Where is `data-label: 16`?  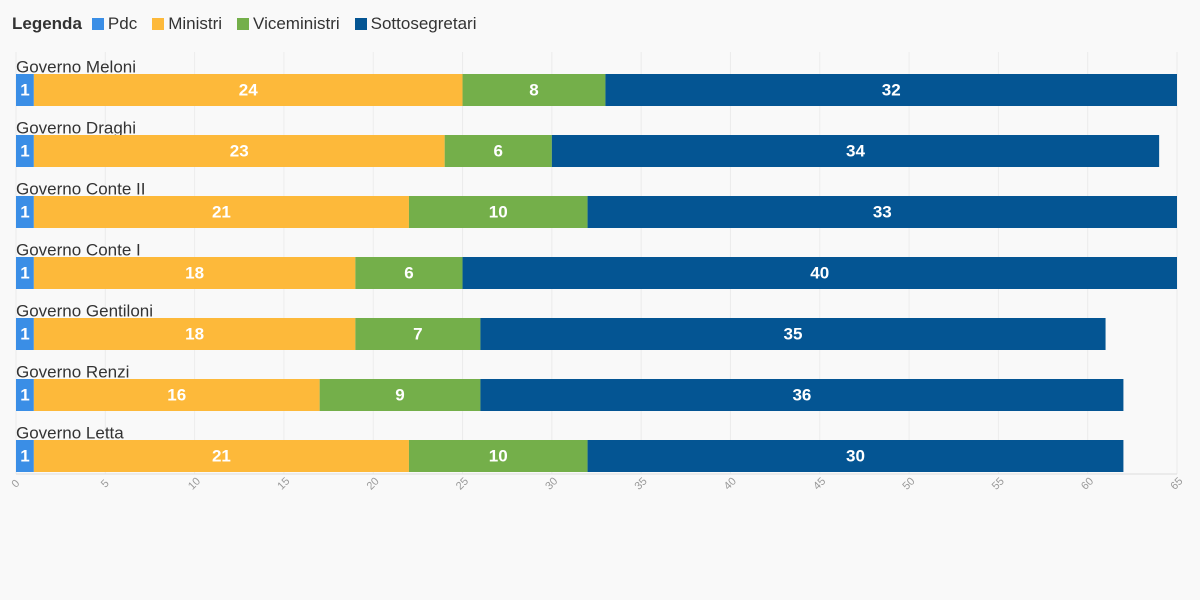
data-label: 16 is located at coordinates (176, 394).